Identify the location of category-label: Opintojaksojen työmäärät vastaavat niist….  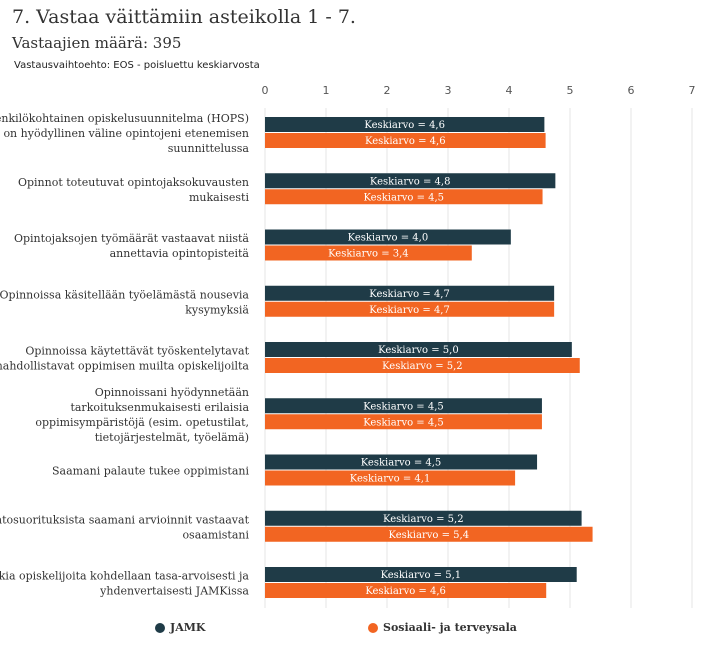
(131, 238).